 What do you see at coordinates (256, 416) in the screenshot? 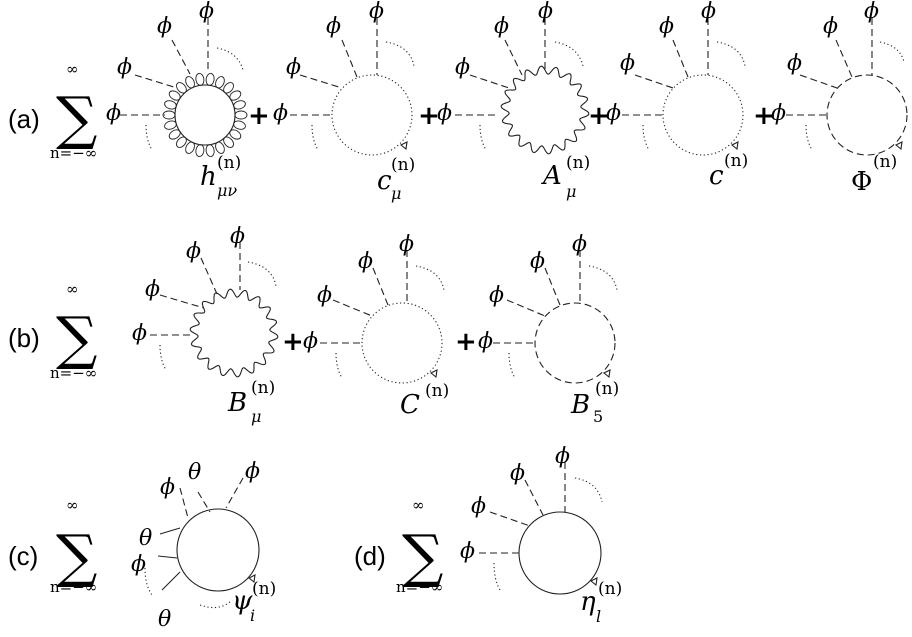
I see `vector-field-subscript: μ` at bounding box center [256, 416].